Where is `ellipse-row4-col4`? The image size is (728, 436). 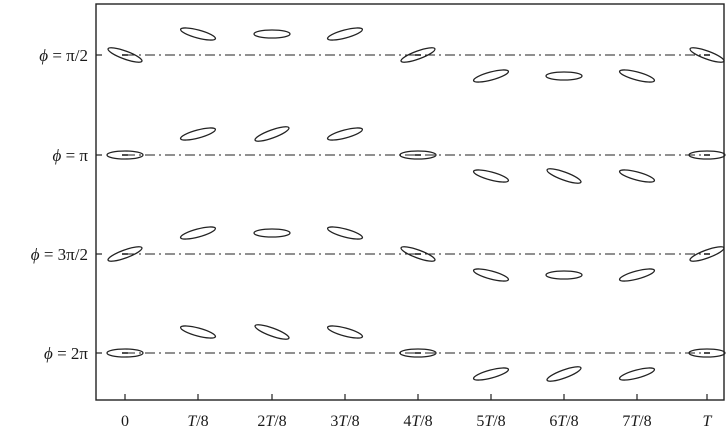
ellipse-row4-col4 is located at coordinates (345, 332).